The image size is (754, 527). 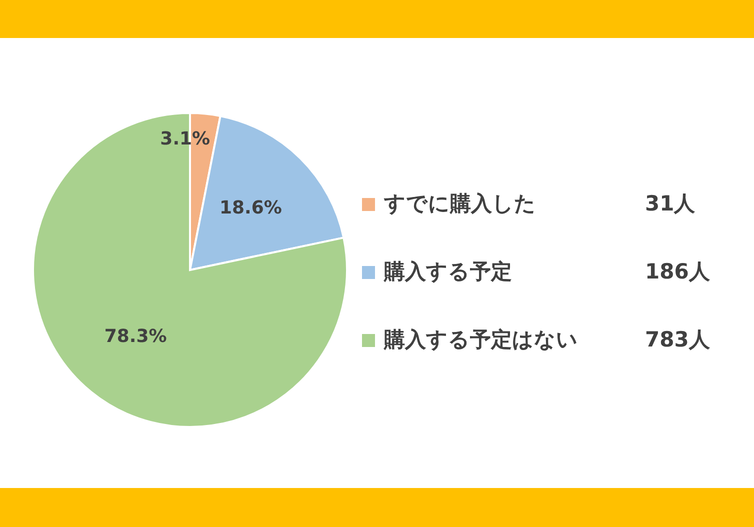 I want to click on data-label: 78.3%, so click(x=135, y=336).